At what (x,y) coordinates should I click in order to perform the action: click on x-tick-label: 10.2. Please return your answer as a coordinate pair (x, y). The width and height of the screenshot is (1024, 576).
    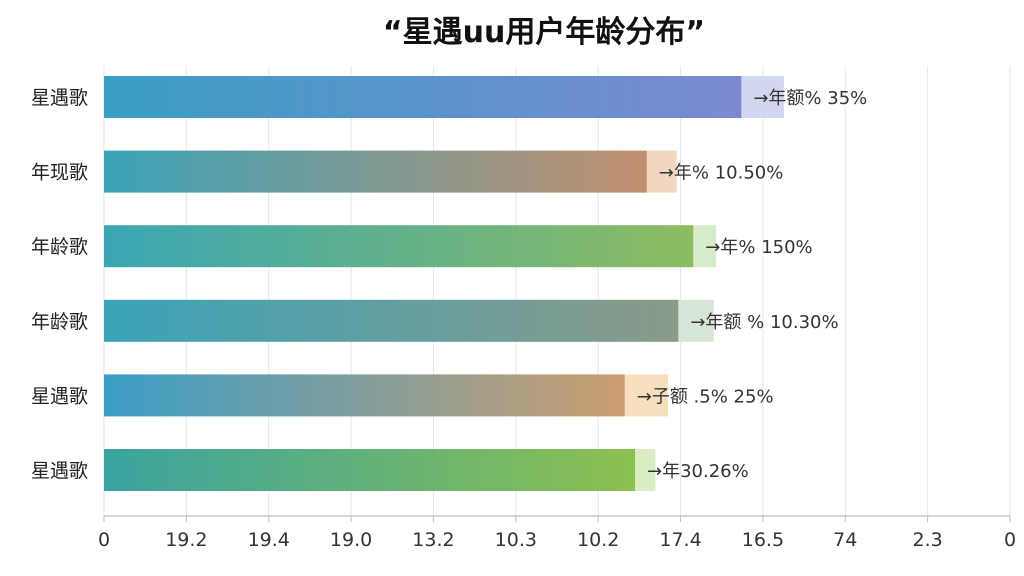
    Looking at the image, I should click on (598, 540).